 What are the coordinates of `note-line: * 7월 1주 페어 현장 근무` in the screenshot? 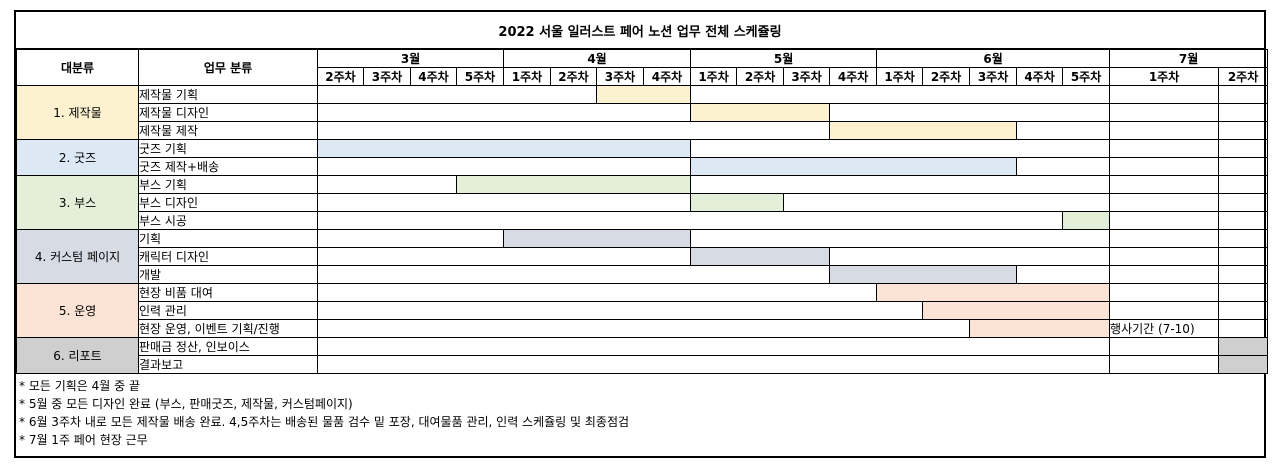 It's located at (83, 440).